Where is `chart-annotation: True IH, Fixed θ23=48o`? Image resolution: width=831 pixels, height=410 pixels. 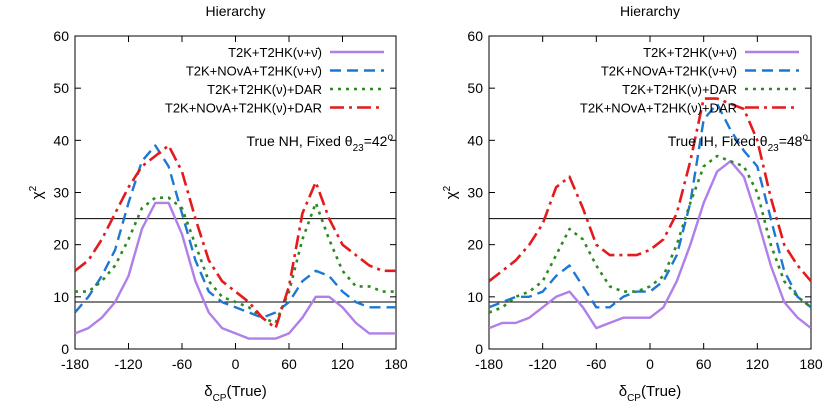
chart-annotation: True IH, Fixed θ23=48o is located at coordinates (738, 143).